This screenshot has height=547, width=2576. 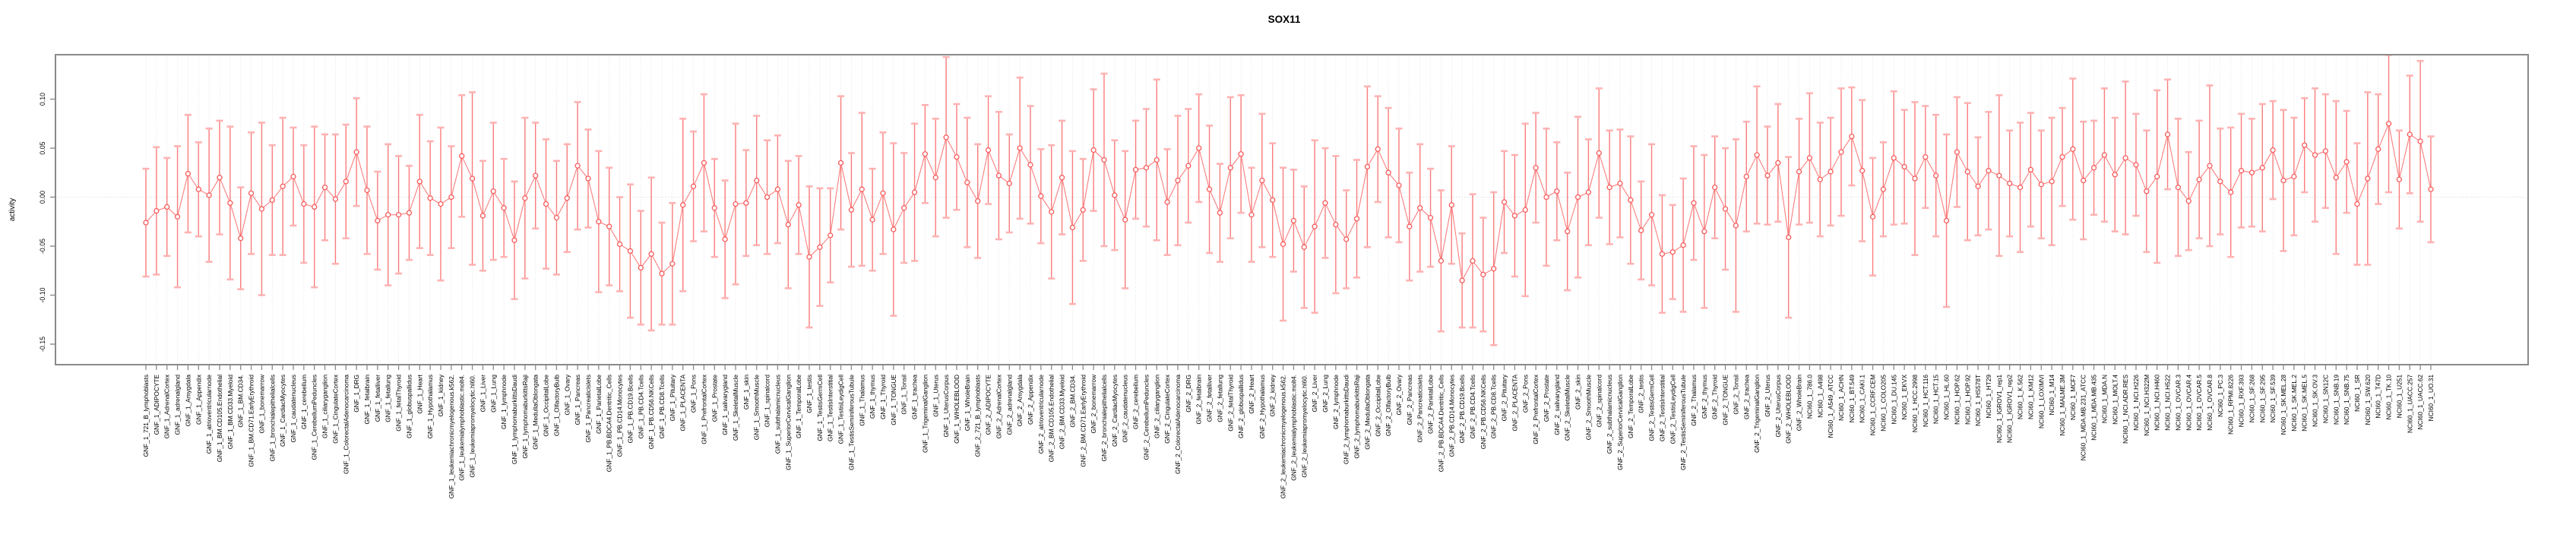 What do you see at coordinates (304, 402) in the screenshot?
I see `x-tick-label: GNF_1_cerebellum` at bounding box center [304, 402].